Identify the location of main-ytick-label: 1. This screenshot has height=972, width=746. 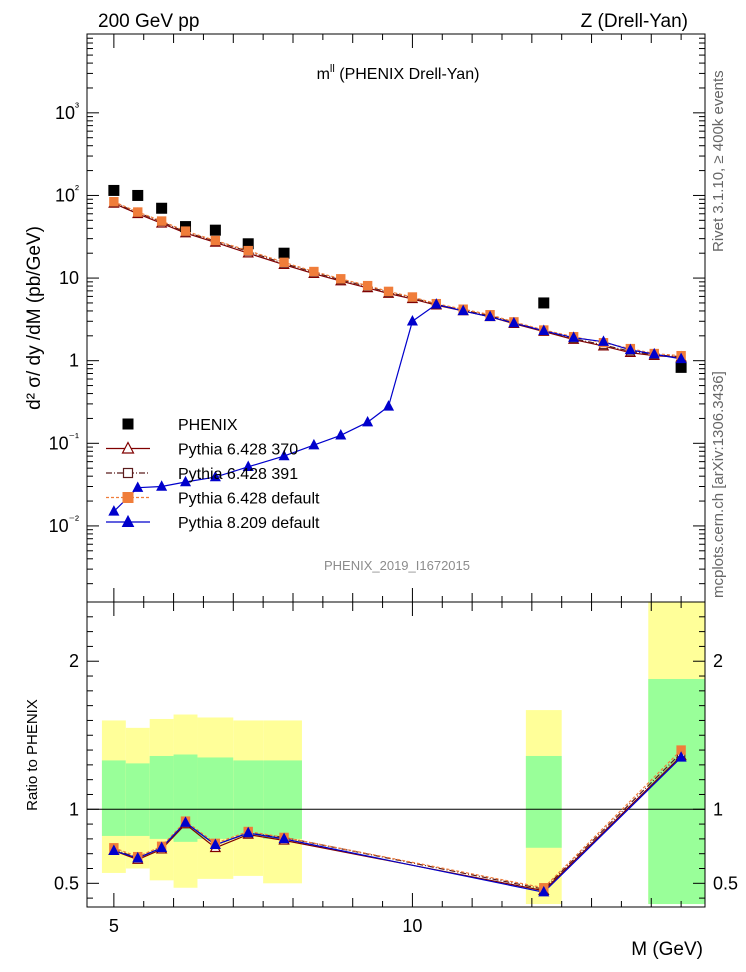
(74, 361).